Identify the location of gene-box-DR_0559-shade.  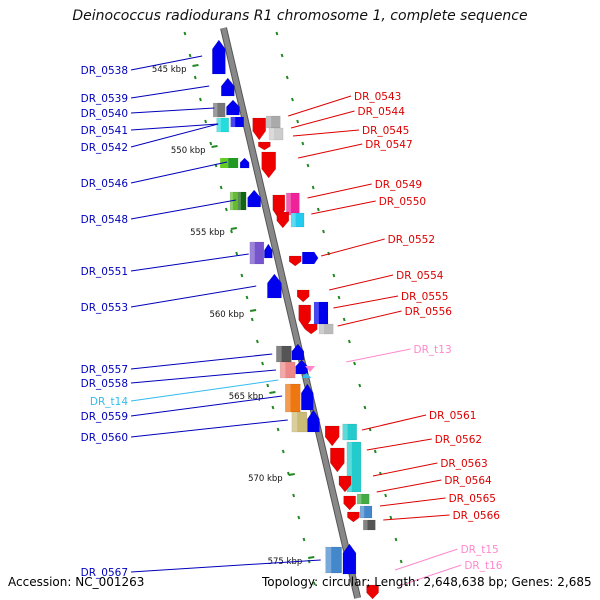
(288, 398).